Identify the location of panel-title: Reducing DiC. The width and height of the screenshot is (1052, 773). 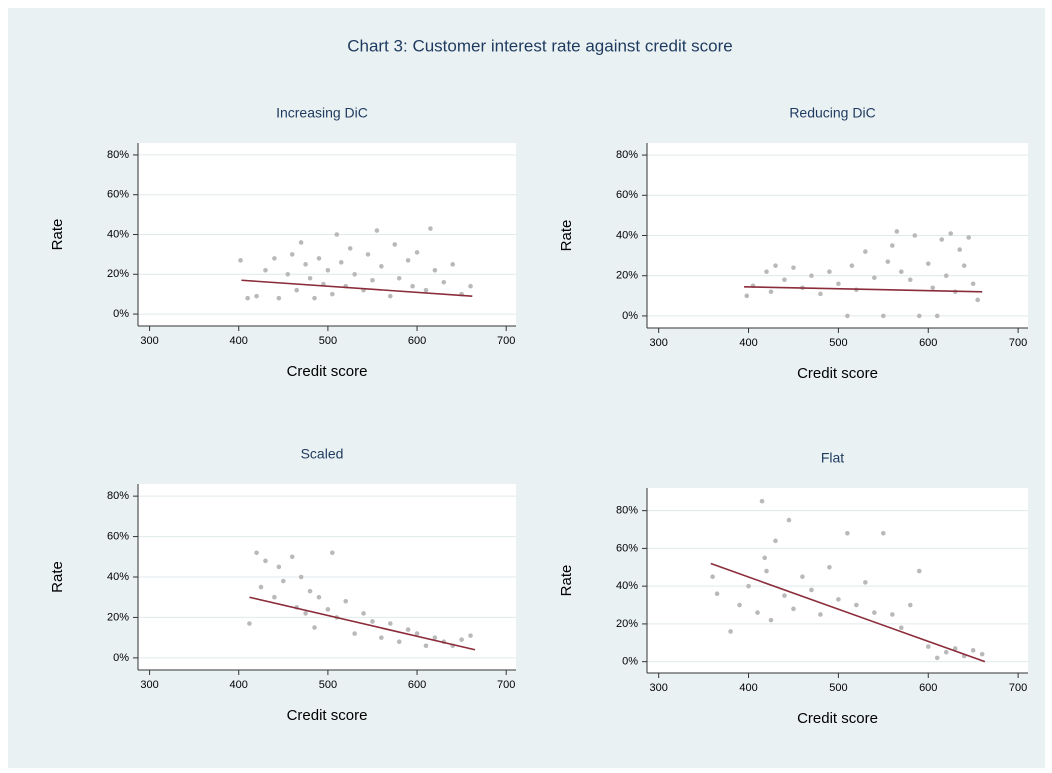
(832, 113).